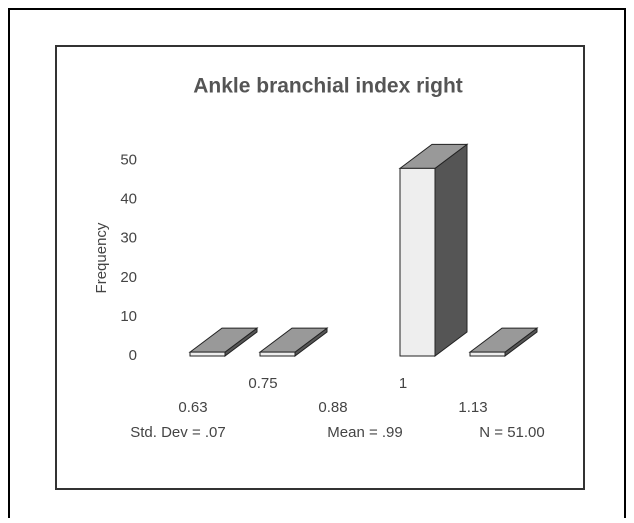 The height and width of the screenshot is (523, 634). What do you see at coordinates (511, 432) in the screenshot?
I see `statistic-annotation: N = 51.00` at bounding box center [511, 432].